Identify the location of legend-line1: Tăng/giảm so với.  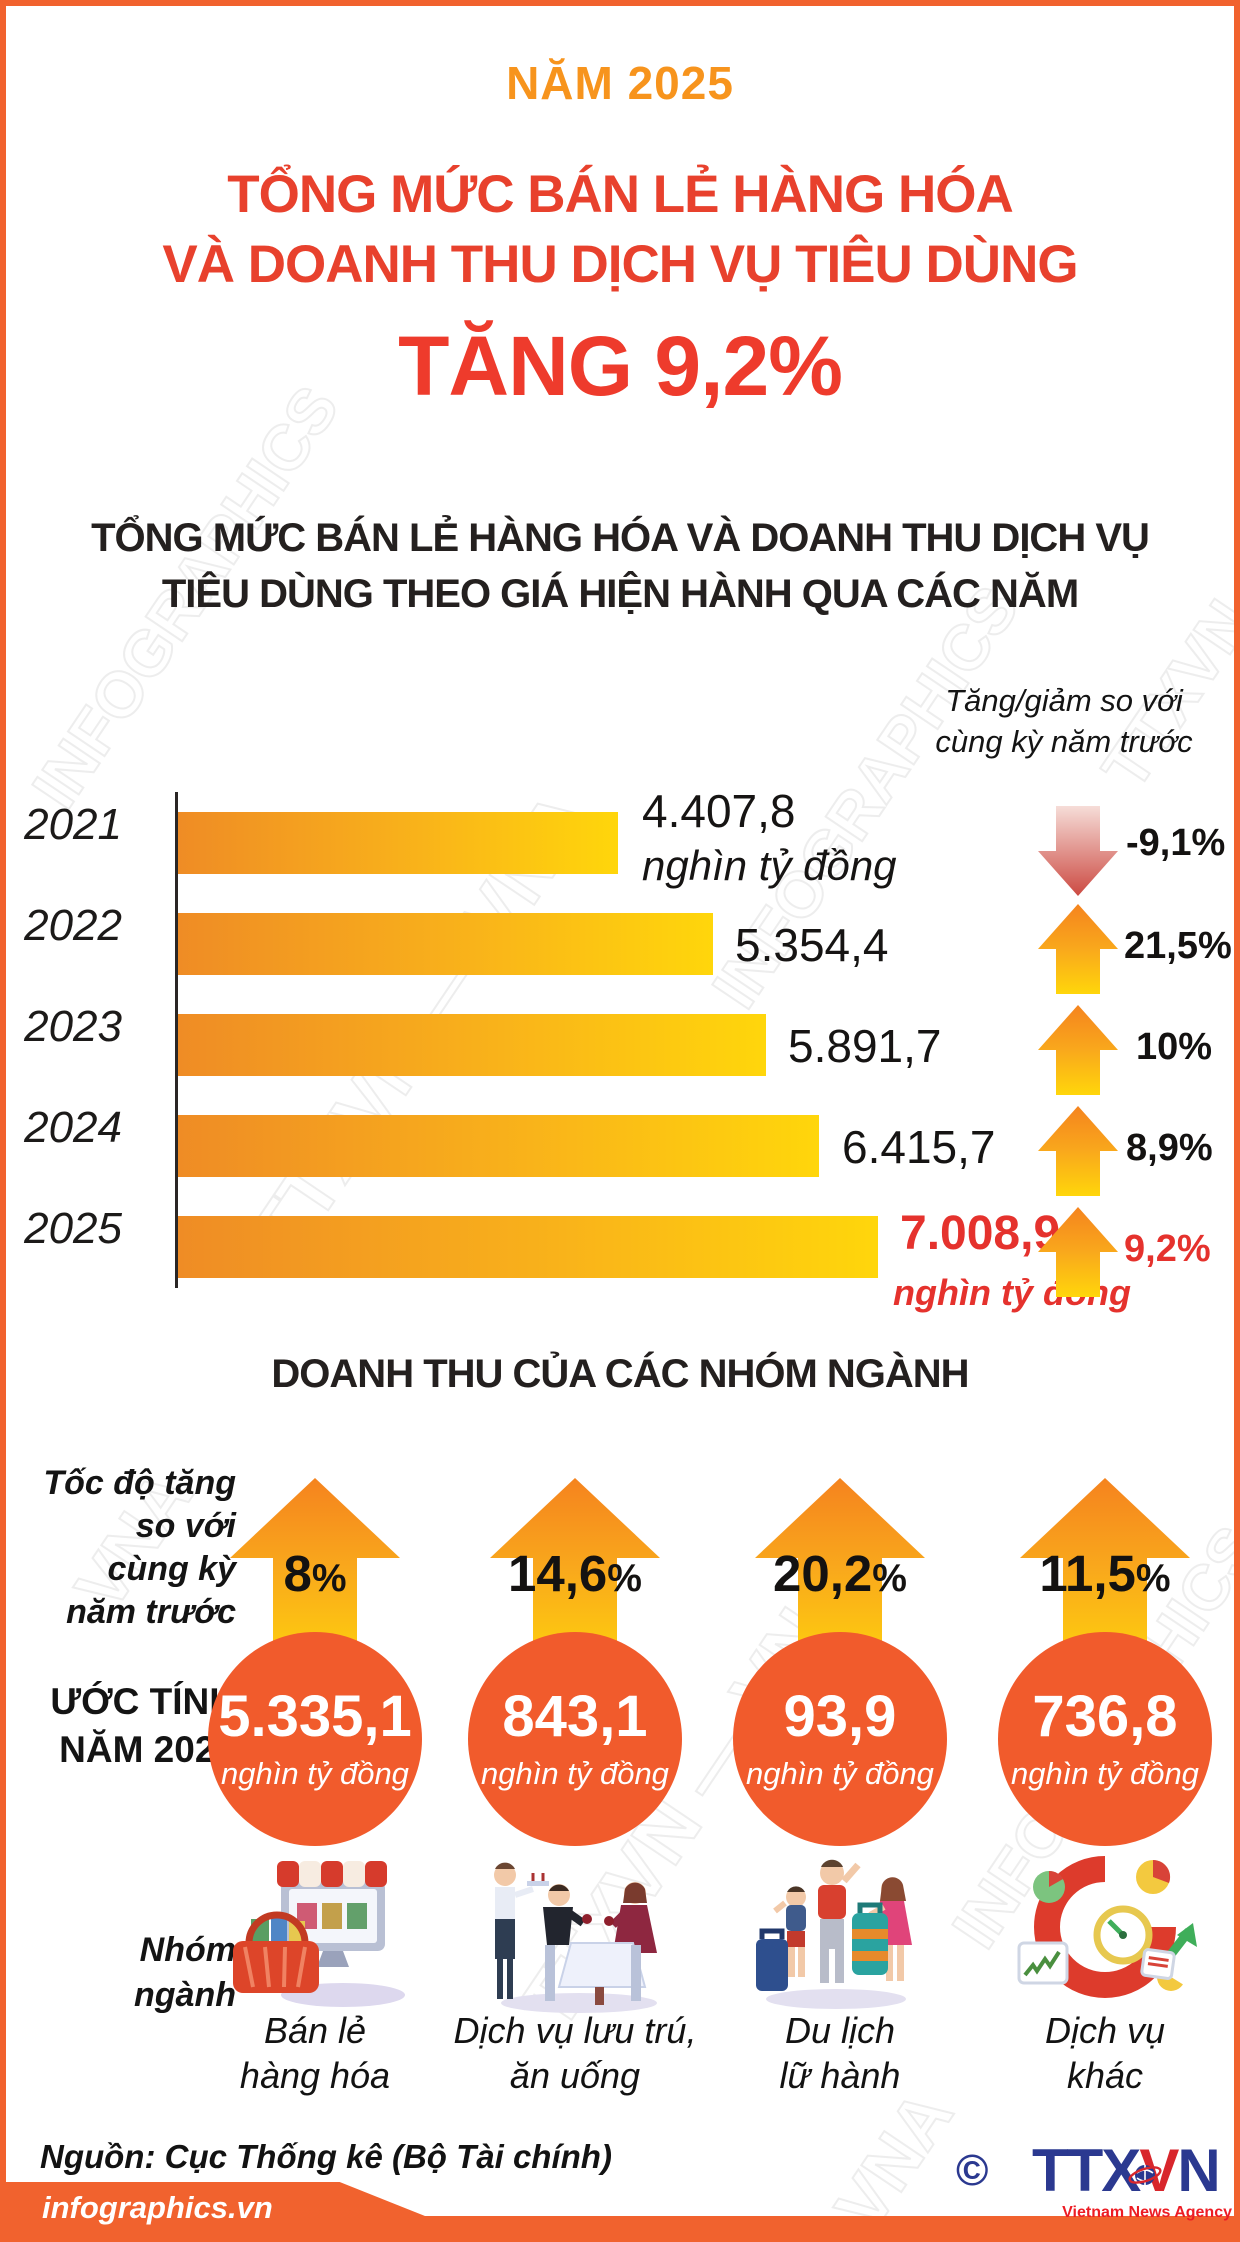
(1064, 700).